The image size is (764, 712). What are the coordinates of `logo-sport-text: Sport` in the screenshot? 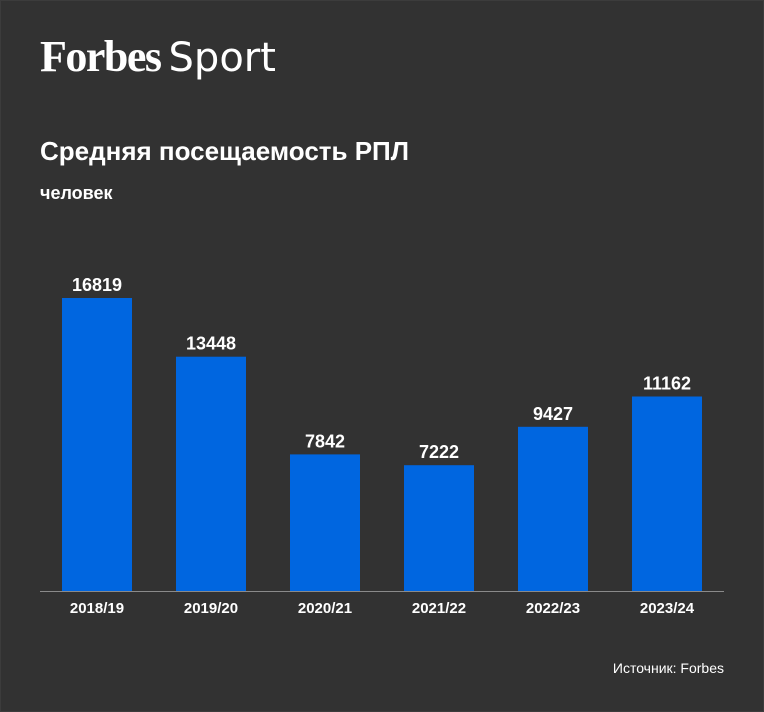 It's located at (222, 58).